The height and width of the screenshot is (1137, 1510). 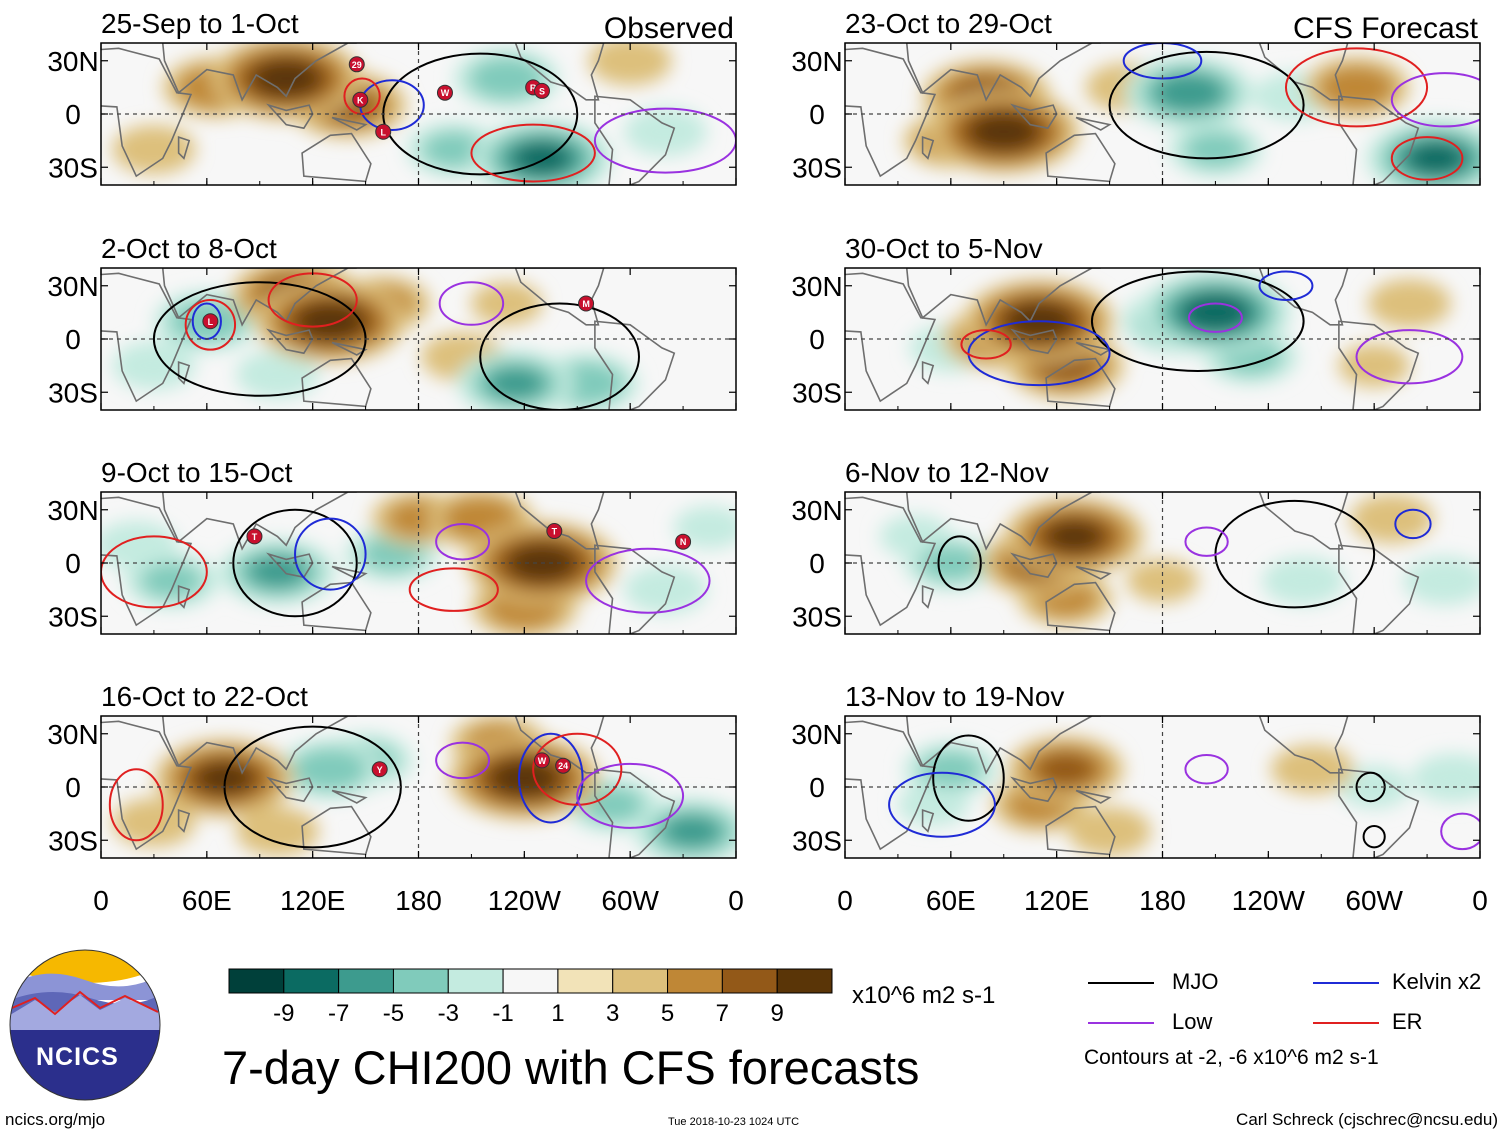 What do you see at coordinates (1346, 1023) in the screenshot?
I see `legend-line-er` at bounding box center [1346, 1023].